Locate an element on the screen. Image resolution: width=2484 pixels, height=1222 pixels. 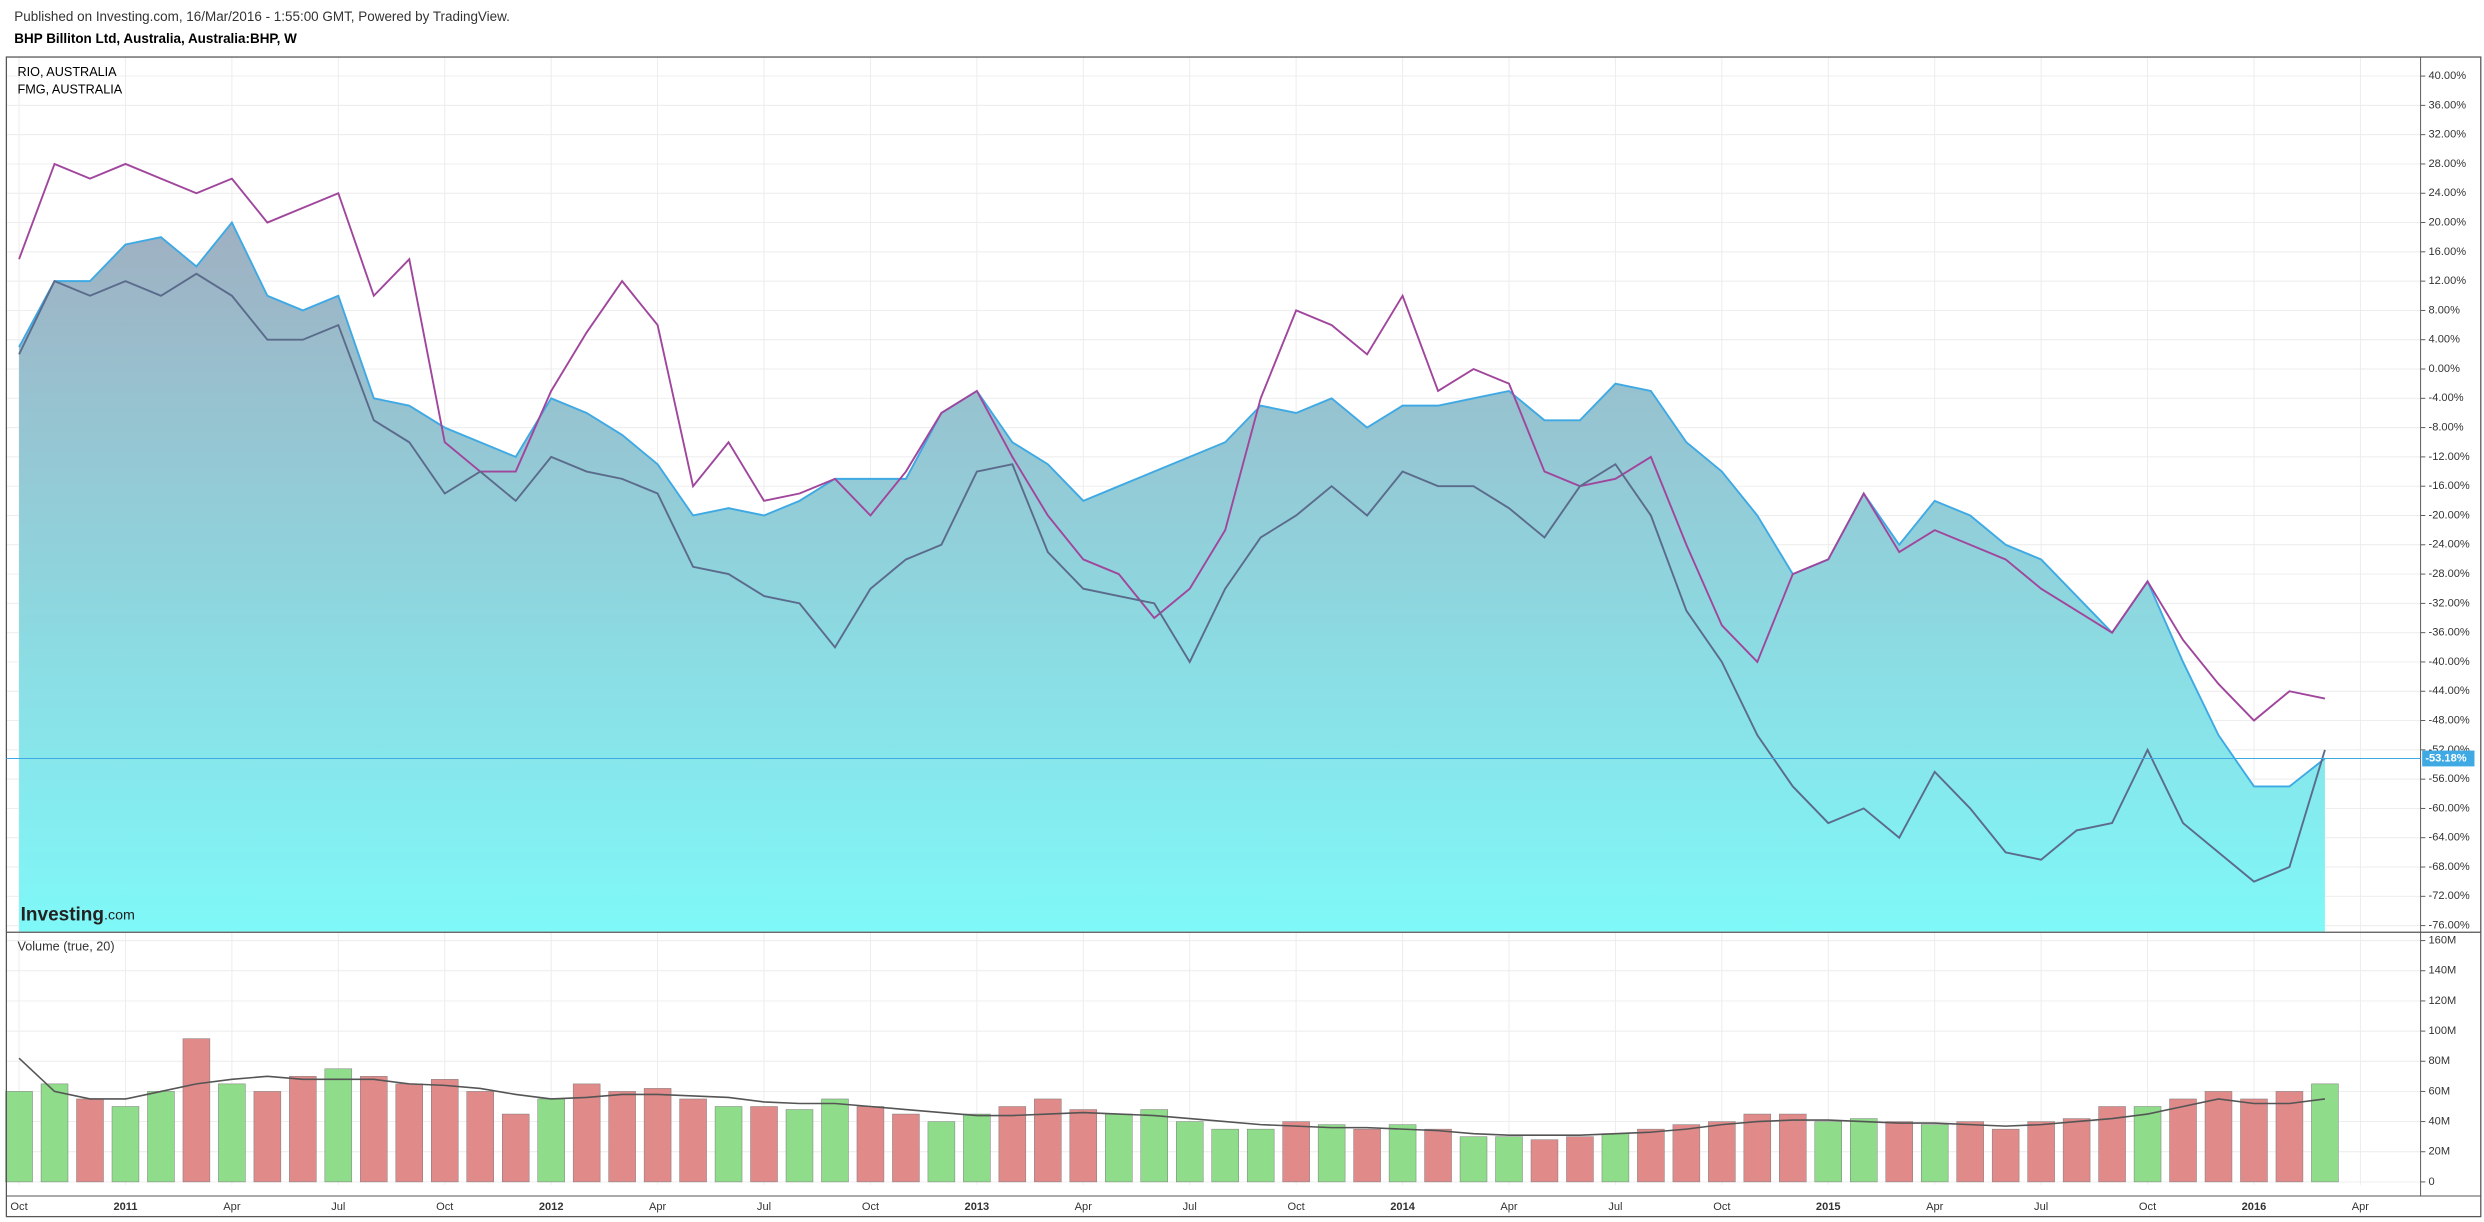
y-tick-label: 12.00% is located at coordinates (2448, 281).